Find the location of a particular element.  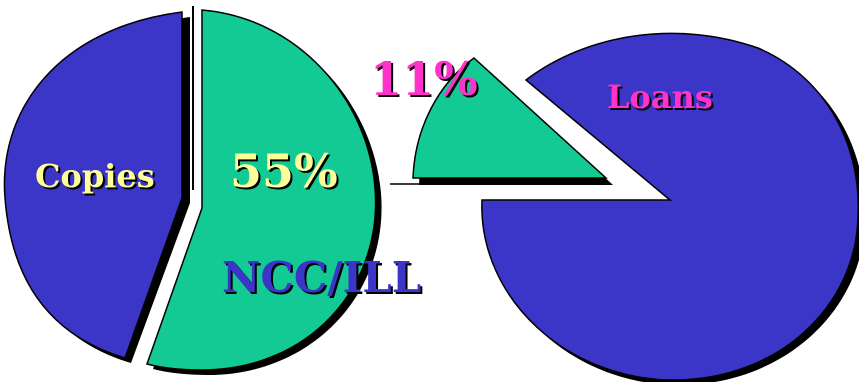

label-loans: Loans is located at coordinates (660, 97).